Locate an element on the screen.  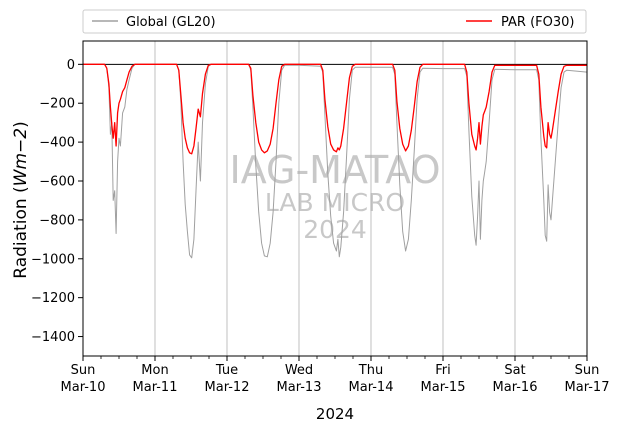
watermark-line-2: LAB MICRO is located at coordinates (335, 202).